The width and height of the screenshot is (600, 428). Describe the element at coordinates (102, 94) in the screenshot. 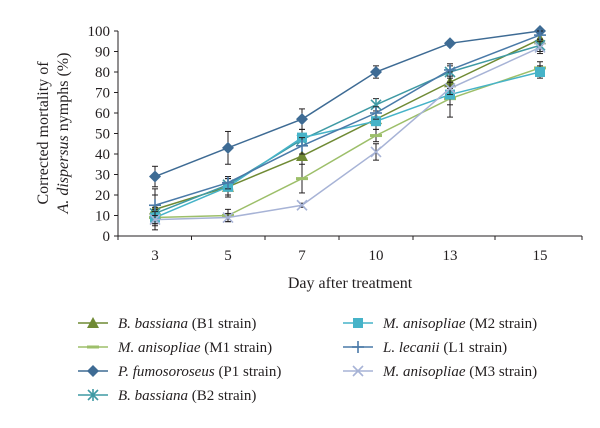

I see `y-tick-label: 70` at that location.